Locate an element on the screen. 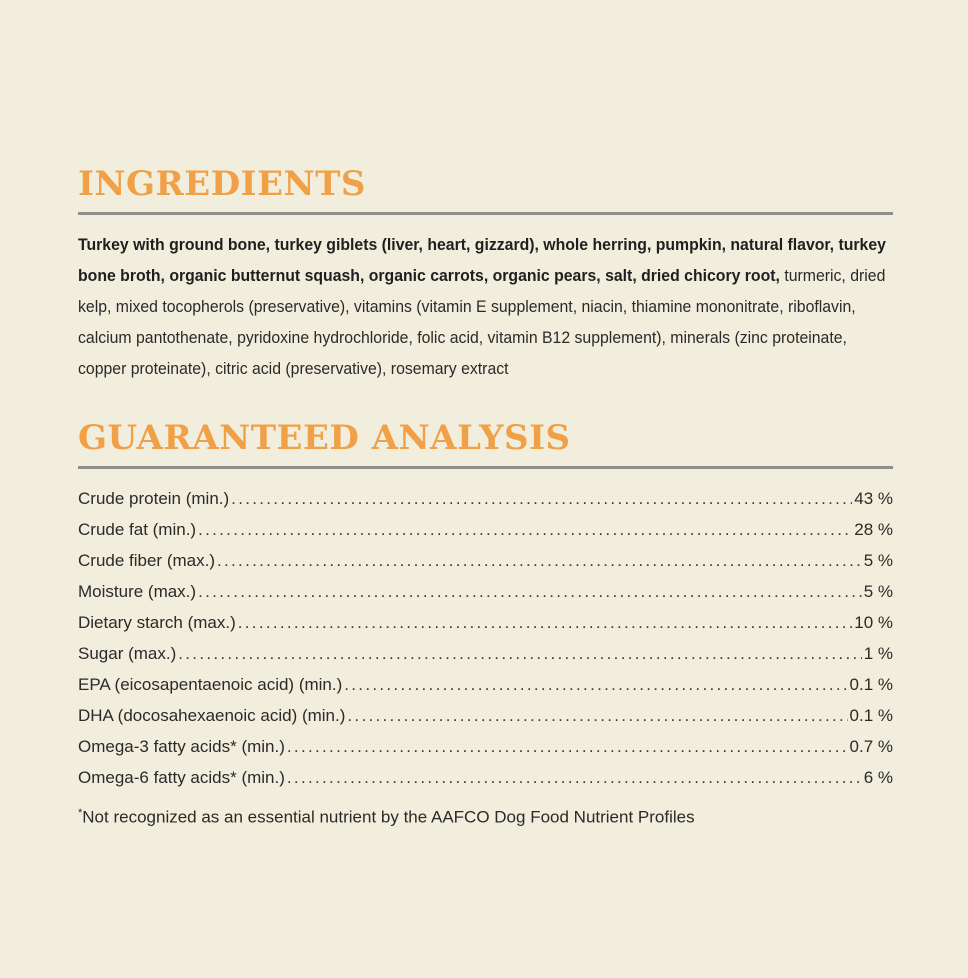 The width and height of the screenshot is (968, 978). analysis-row: Sugar (max.) 1 % is located at coordinates (485, 653).